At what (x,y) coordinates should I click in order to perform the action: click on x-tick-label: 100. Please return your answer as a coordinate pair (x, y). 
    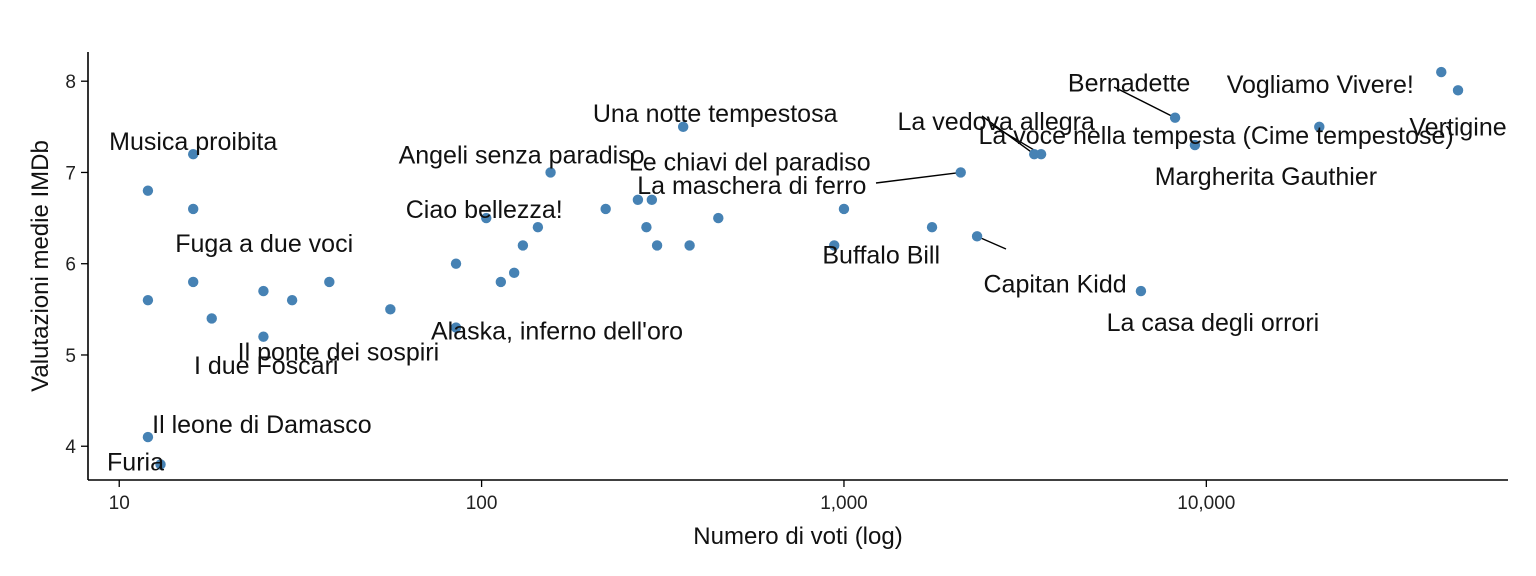
    Looking at the image, I should click on (482, 503).